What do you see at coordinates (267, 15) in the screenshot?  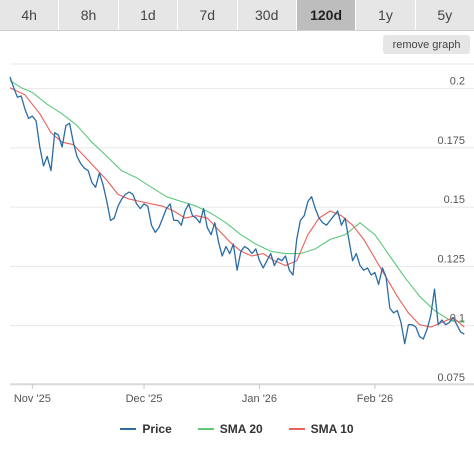 I see `timeframe-tab-30d: 30d` at bounding box center [267, 15].